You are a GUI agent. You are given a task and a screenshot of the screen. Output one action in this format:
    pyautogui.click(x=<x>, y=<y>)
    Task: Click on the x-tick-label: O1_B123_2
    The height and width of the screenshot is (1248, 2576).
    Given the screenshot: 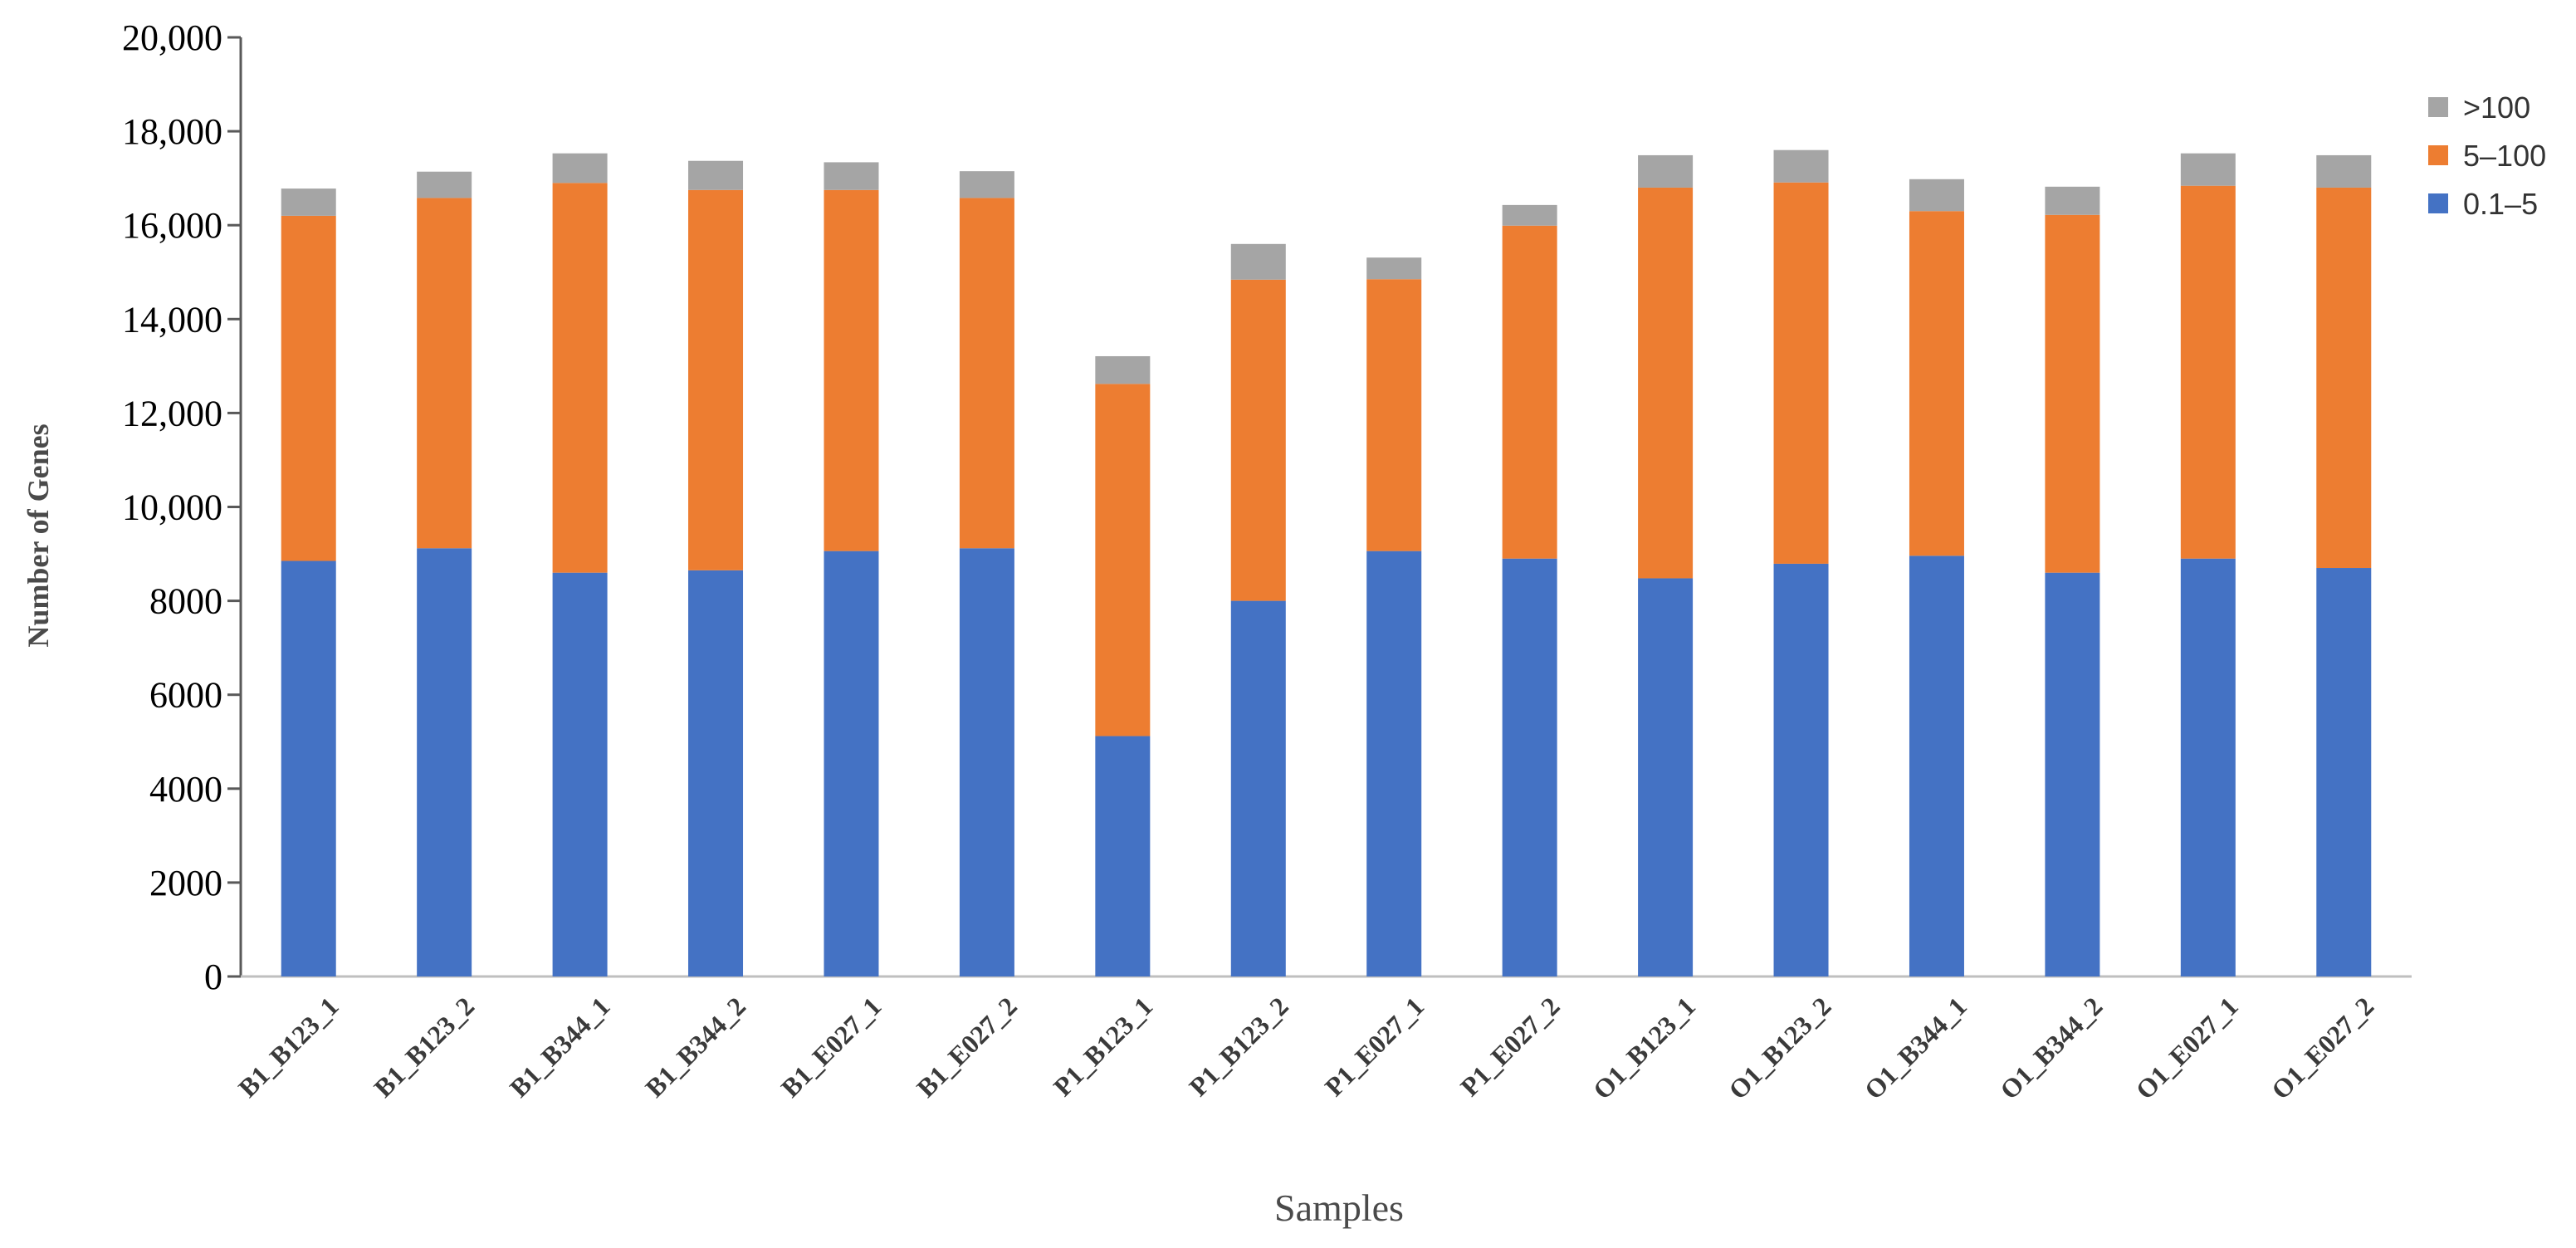 What is the action you would take?
    pyautogui.click(x=1779, y=1047)
    